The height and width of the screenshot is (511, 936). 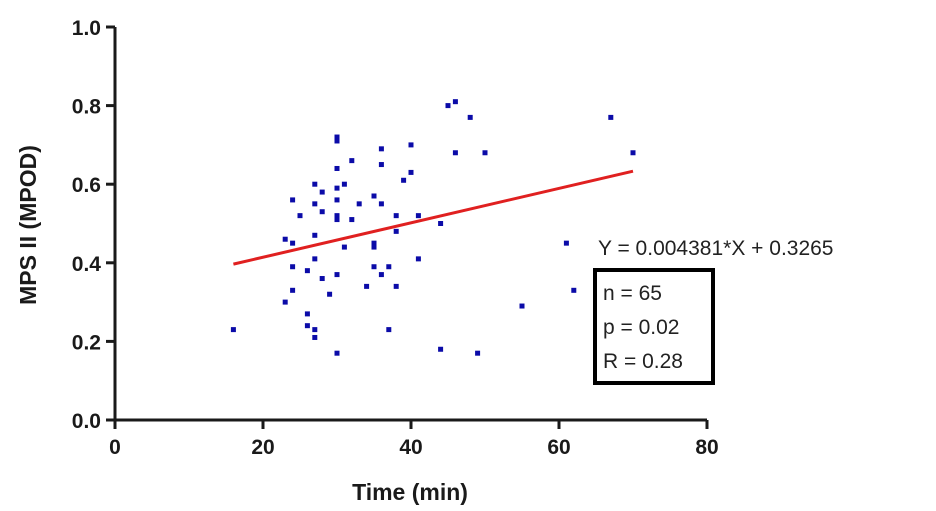 I want to click on y-axis-title: MPS II (MPOD), so click(x=28, y=225).